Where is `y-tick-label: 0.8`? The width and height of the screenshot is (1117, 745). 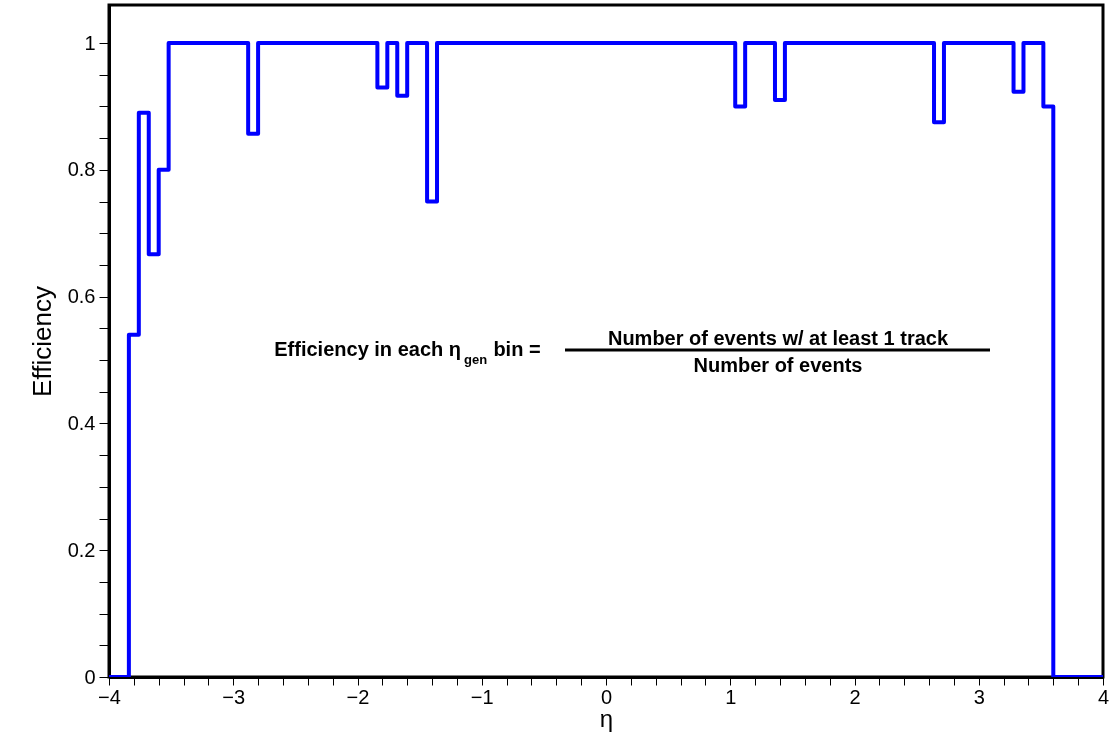 y-tick-label: 0.8 is located at coordinates (81, 169).